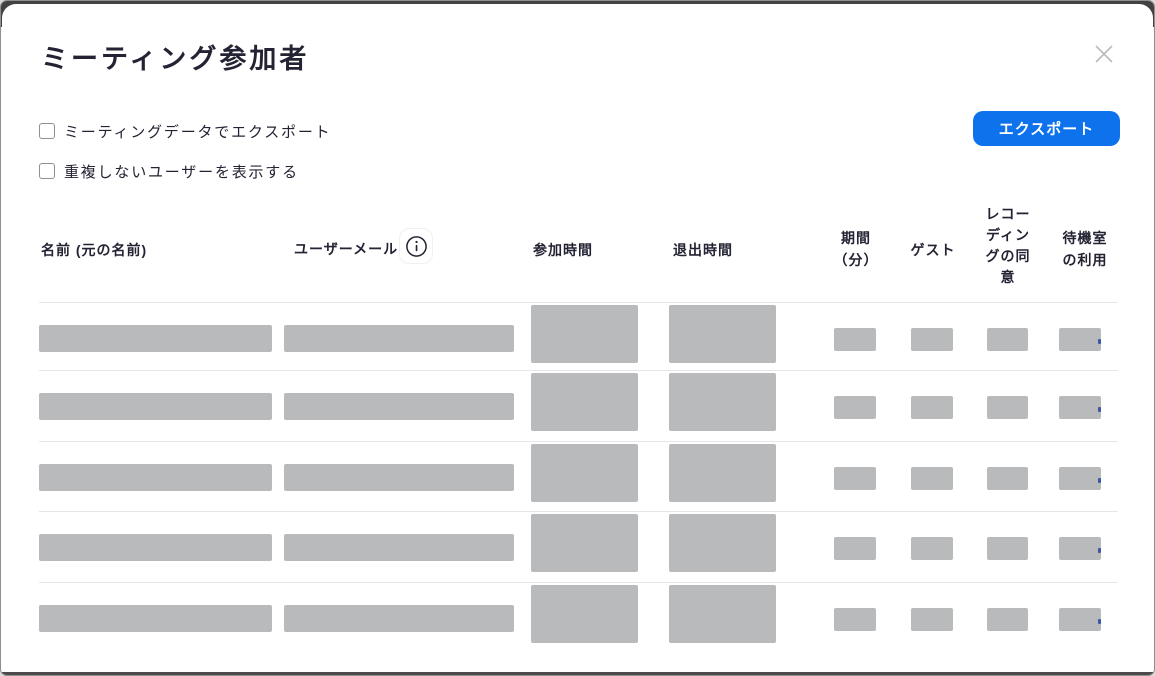  What do you see at coordinates (703, 250) in the screenshot?
I see `column-header-leave-time: 退出時間` at bounding box center [703, 250].